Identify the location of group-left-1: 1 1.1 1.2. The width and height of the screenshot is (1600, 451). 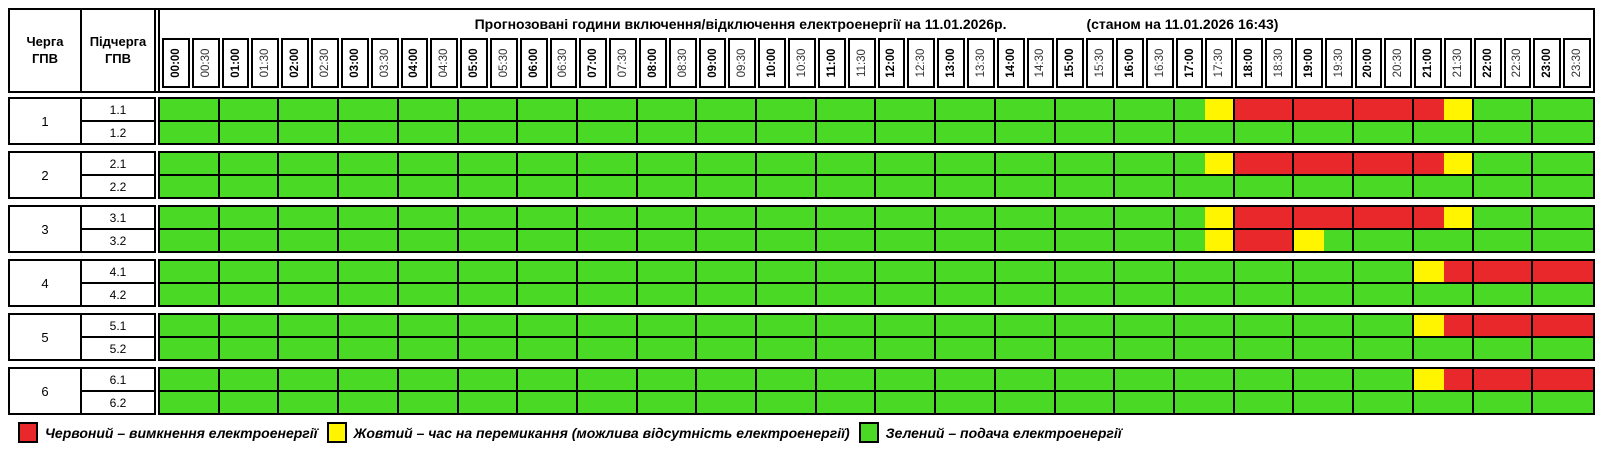
(82, 121).